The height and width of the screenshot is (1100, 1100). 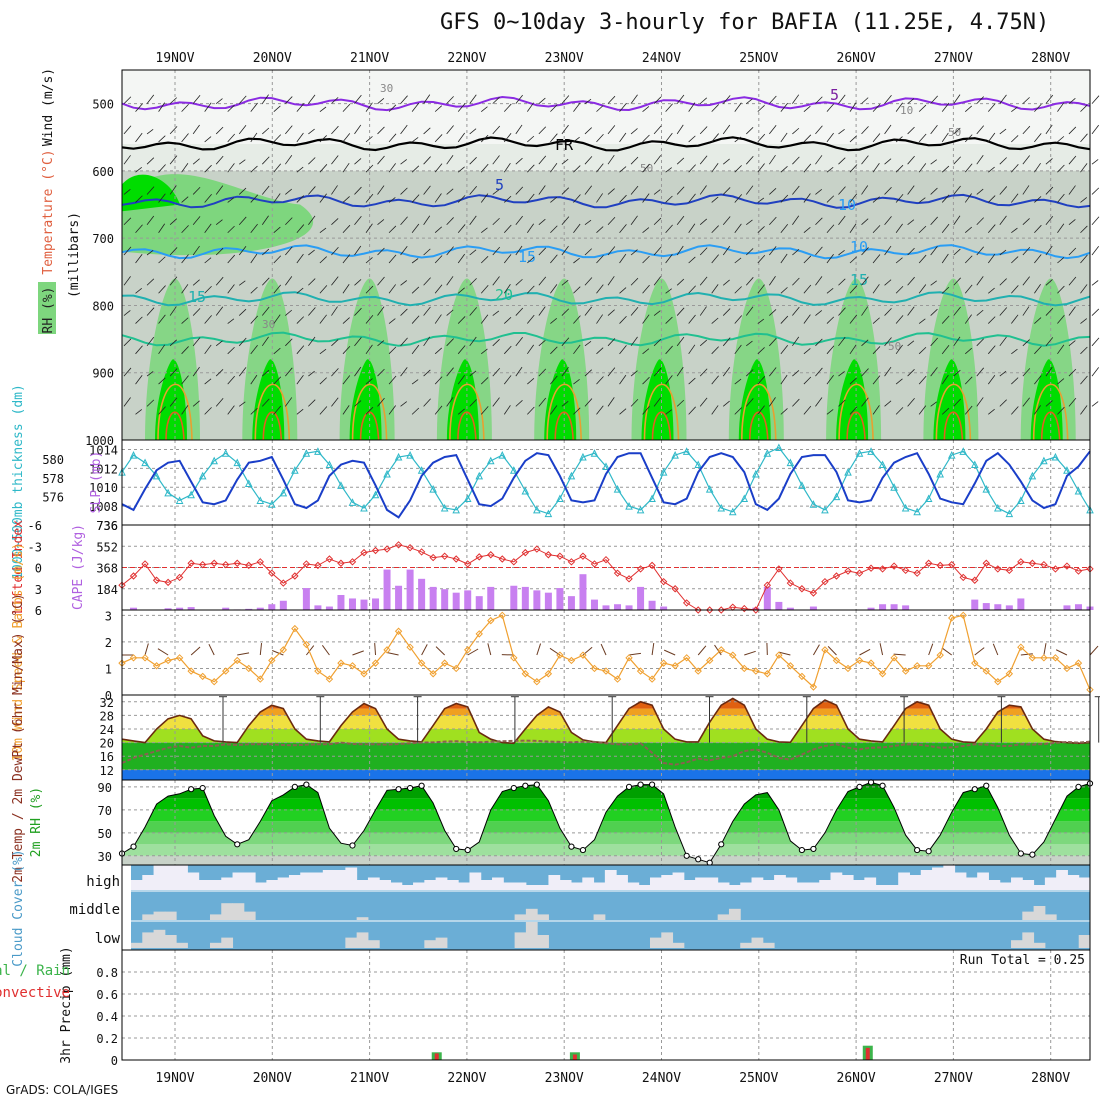 I want to click on date-label-top: 26NOV, so click(x=856, y=58).